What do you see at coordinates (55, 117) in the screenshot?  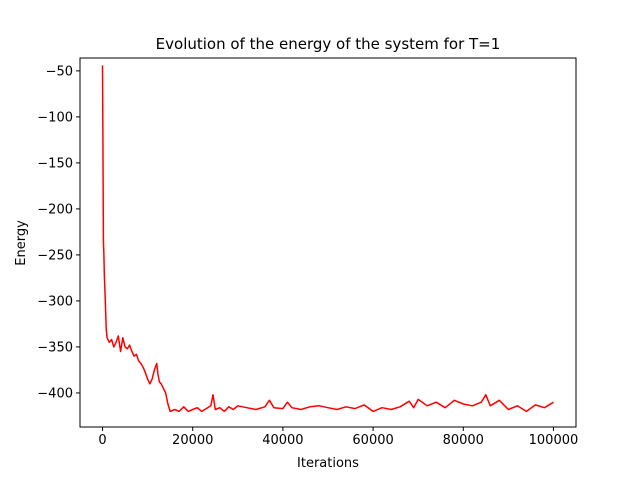 I see `y-tick-label: −100` at bounding box center [55, 117].